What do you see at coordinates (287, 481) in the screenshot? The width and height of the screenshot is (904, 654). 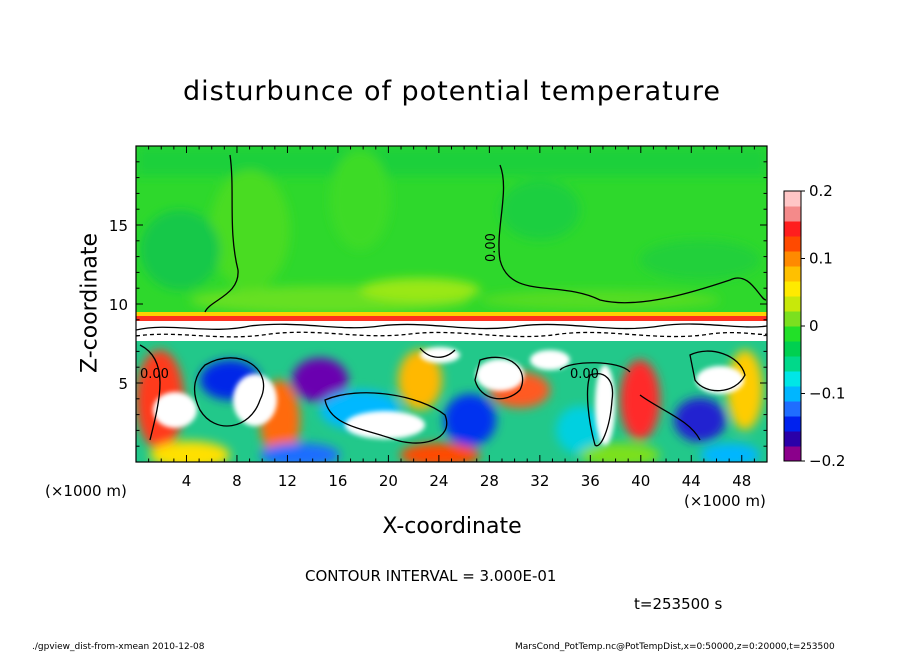 I see `x-tick-label: 12` at bounding box center [287, 481].